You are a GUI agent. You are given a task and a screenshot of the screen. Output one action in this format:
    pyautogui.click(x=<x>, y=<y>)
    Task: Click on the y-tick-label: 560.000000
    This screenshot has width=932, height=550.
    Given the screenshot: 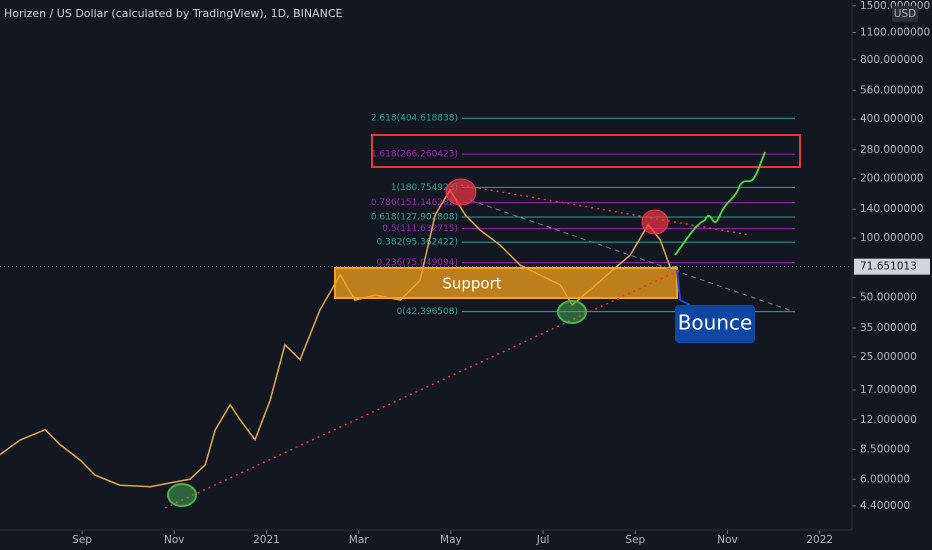 What is the action you would take?
    pyautogui.click(x=891, y=90)
    